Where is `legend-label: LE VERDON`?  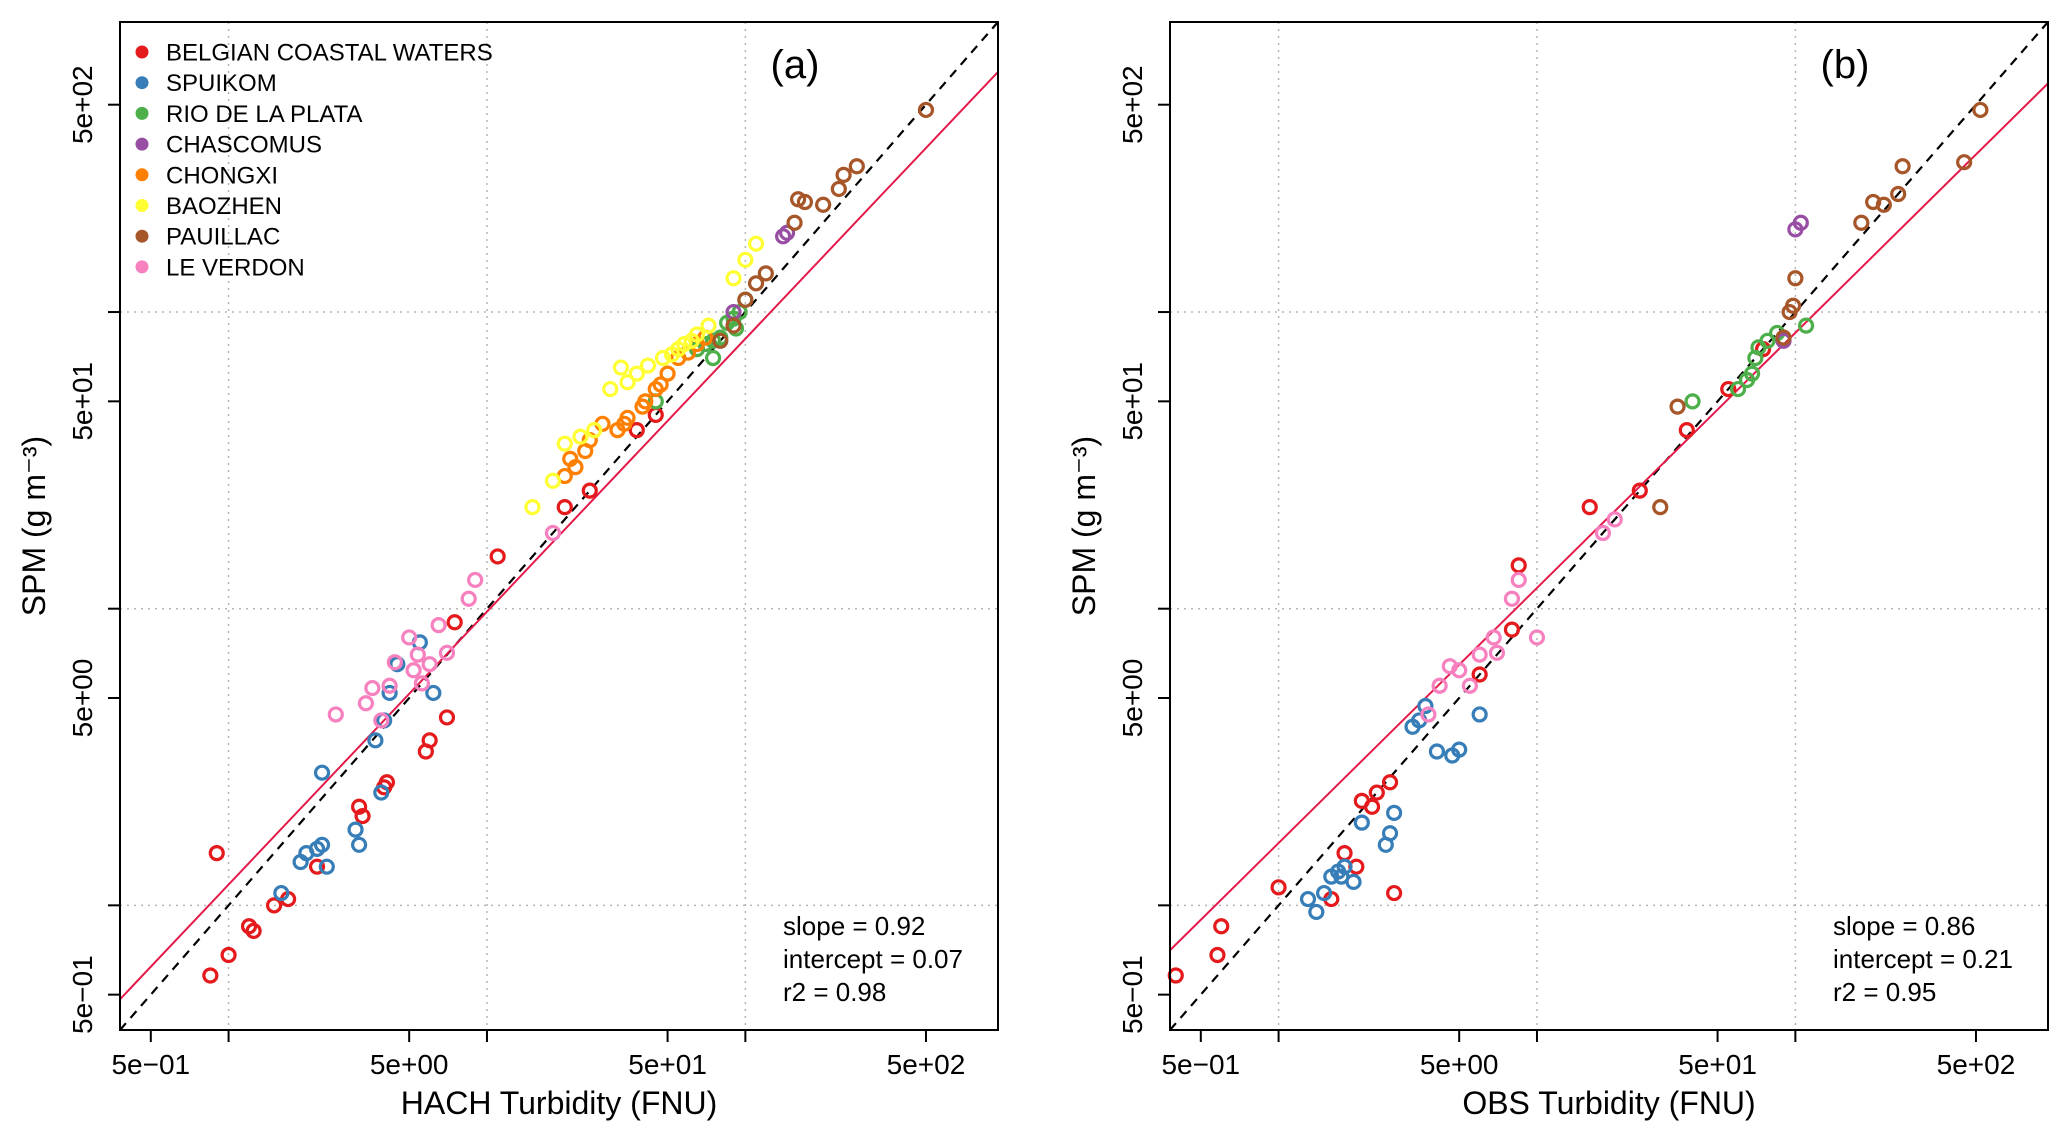
legend-label: LE VERDON is located at coordinates (235, 267).